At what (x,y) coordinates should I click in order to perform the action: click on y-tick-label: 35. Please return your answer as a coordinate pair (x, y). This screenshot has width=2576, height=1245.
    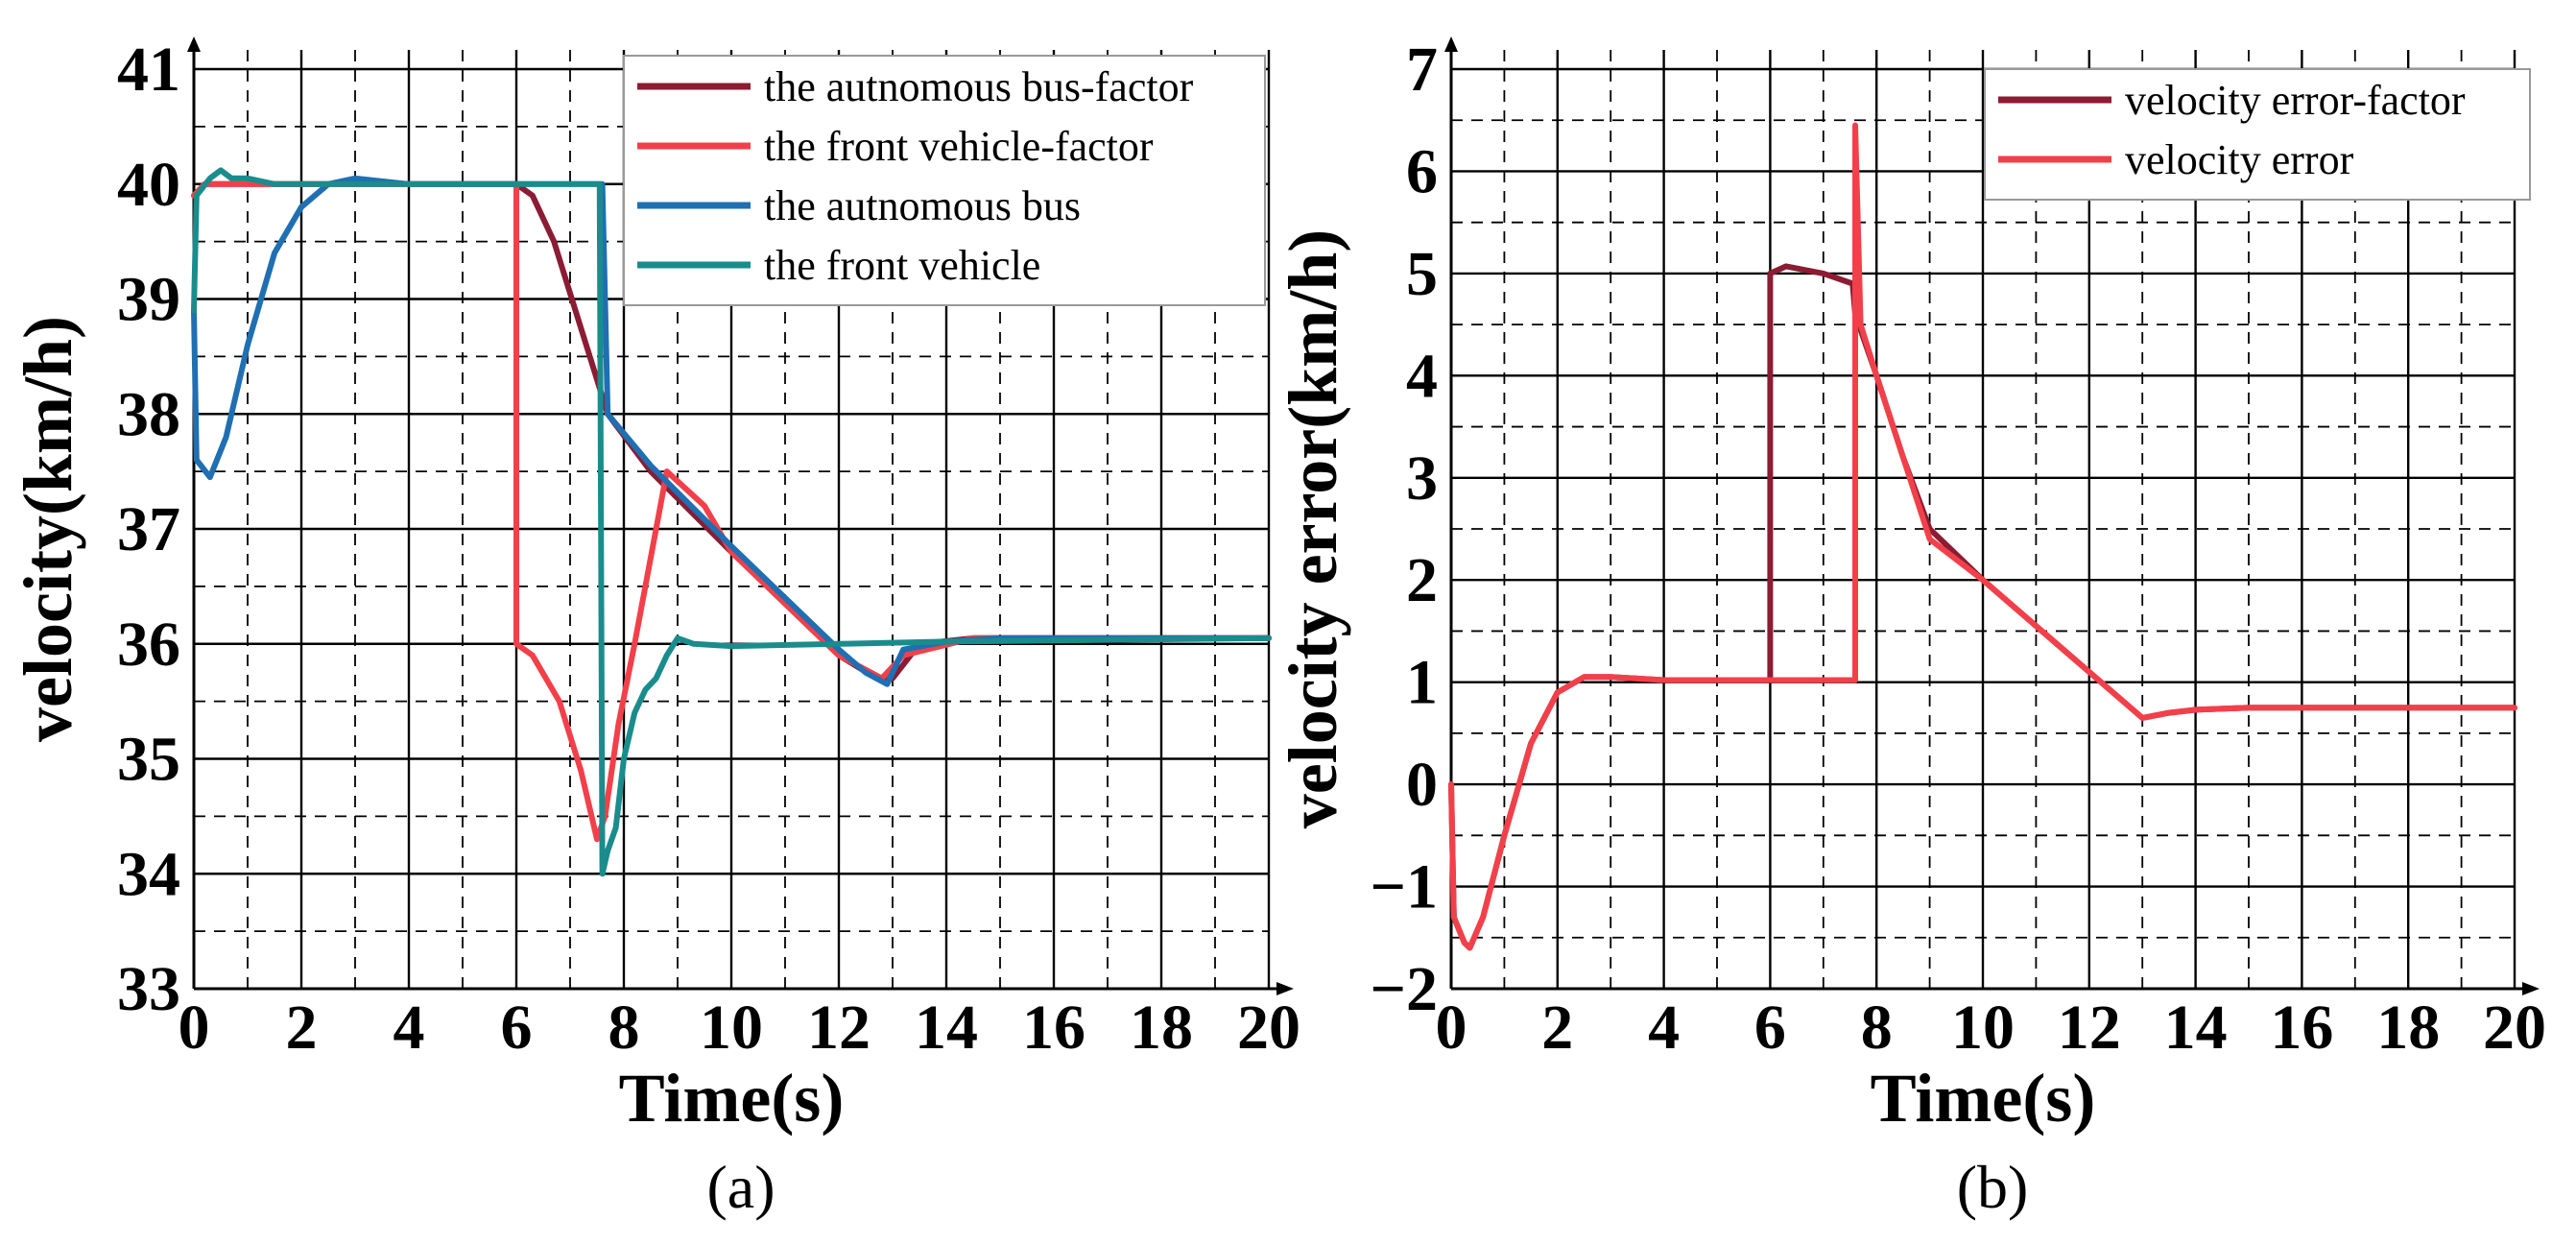
    Looking at the image, I should click on (148, 760).